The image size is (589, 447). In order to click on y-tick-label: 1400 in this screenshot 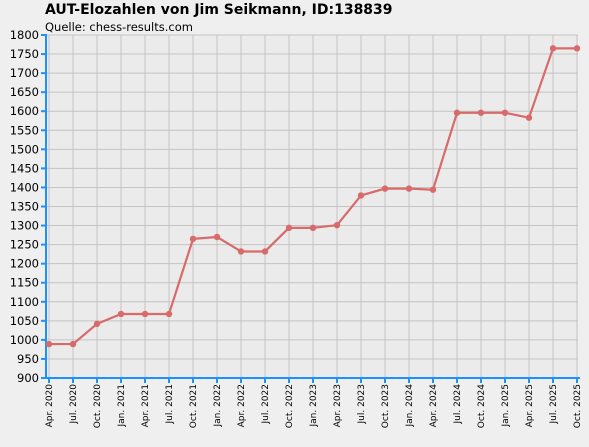, I will do `click(24, 187)`.